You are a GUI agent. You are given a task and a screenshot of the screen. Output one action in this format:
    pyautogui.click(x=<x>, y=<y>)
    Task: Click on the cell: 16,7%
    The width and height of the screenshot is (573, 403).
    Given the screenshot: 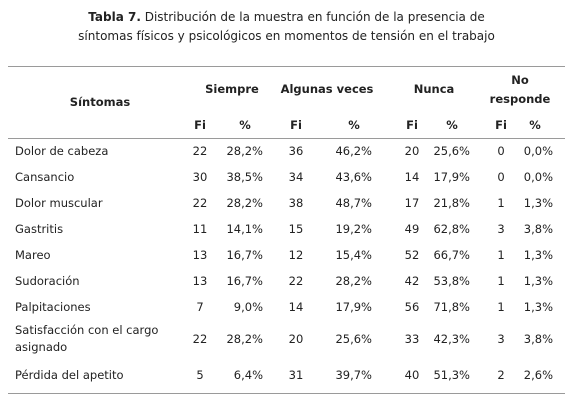 What is the action you would take?
    pyautogui.click(x=244, y=281)
    